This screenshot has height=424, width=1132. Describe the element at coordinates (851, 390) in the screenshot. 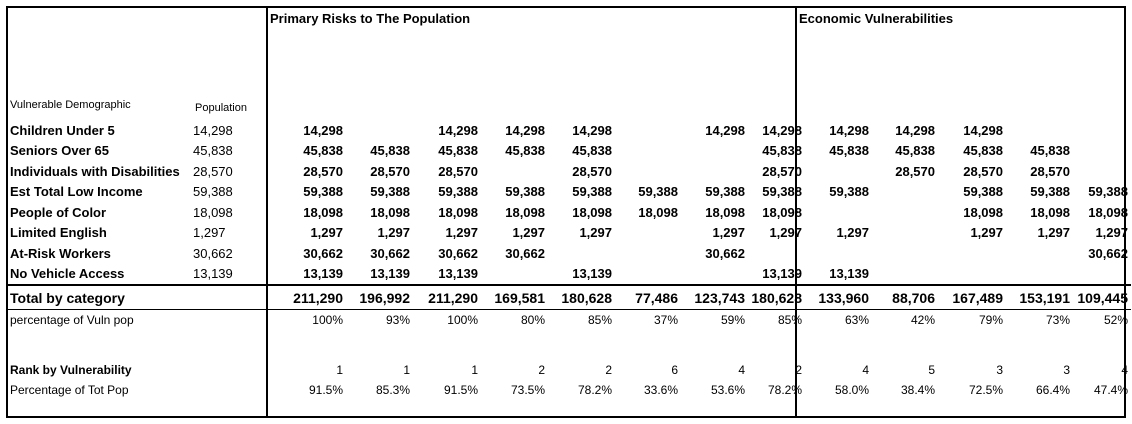

I see `value-cell: 58.0%` at that location.